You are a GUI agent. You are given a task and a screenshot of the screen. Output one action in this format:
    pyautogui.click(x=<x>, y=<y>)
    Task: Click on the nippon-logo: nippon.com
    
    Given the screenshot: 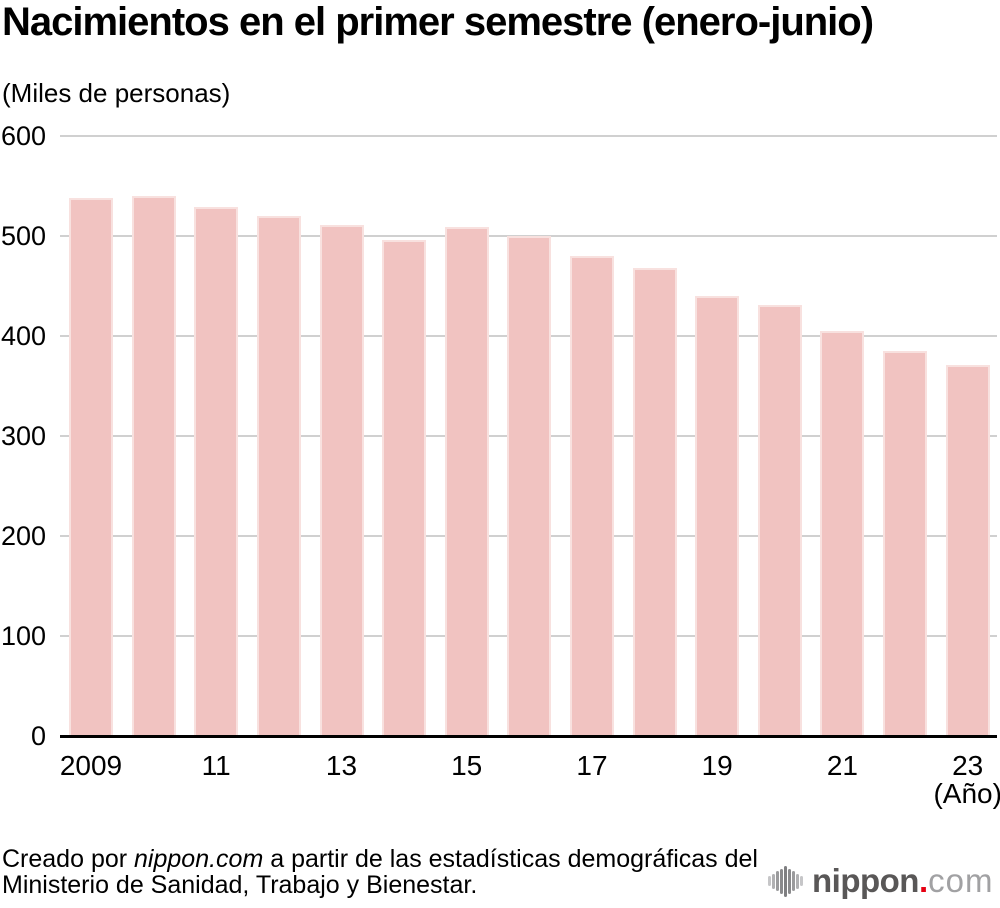 What is the action you would take?
    pyautogui.click(x=880, y=881)
    